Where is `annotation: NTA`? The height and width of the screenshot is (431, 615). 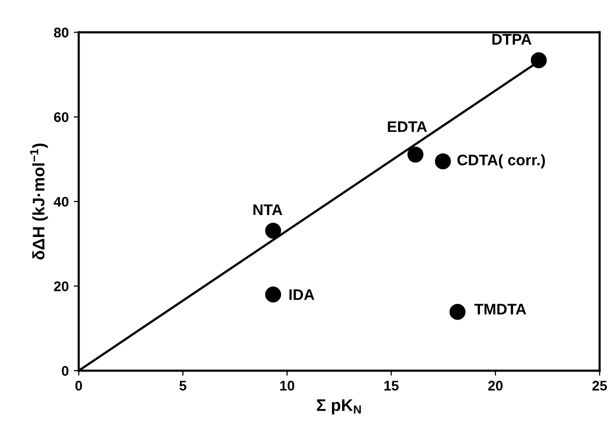
annotation: NTA is located at coordinates (267, 210).